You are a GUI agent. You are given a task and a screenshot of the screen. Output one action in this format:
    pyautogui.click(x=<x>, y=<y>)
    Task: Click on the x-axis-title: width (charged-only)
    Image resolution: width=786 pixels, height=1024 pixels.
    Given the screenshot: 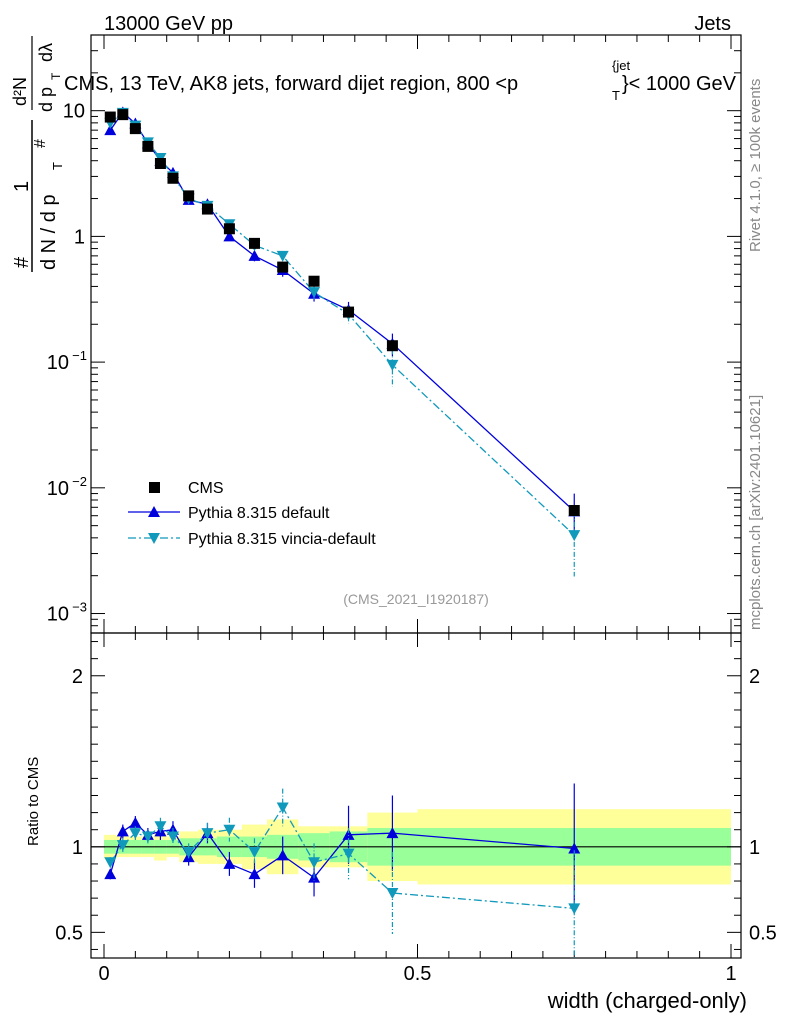 What is the action you would take?
    pyautogui.click(x=647, y=1000)
    